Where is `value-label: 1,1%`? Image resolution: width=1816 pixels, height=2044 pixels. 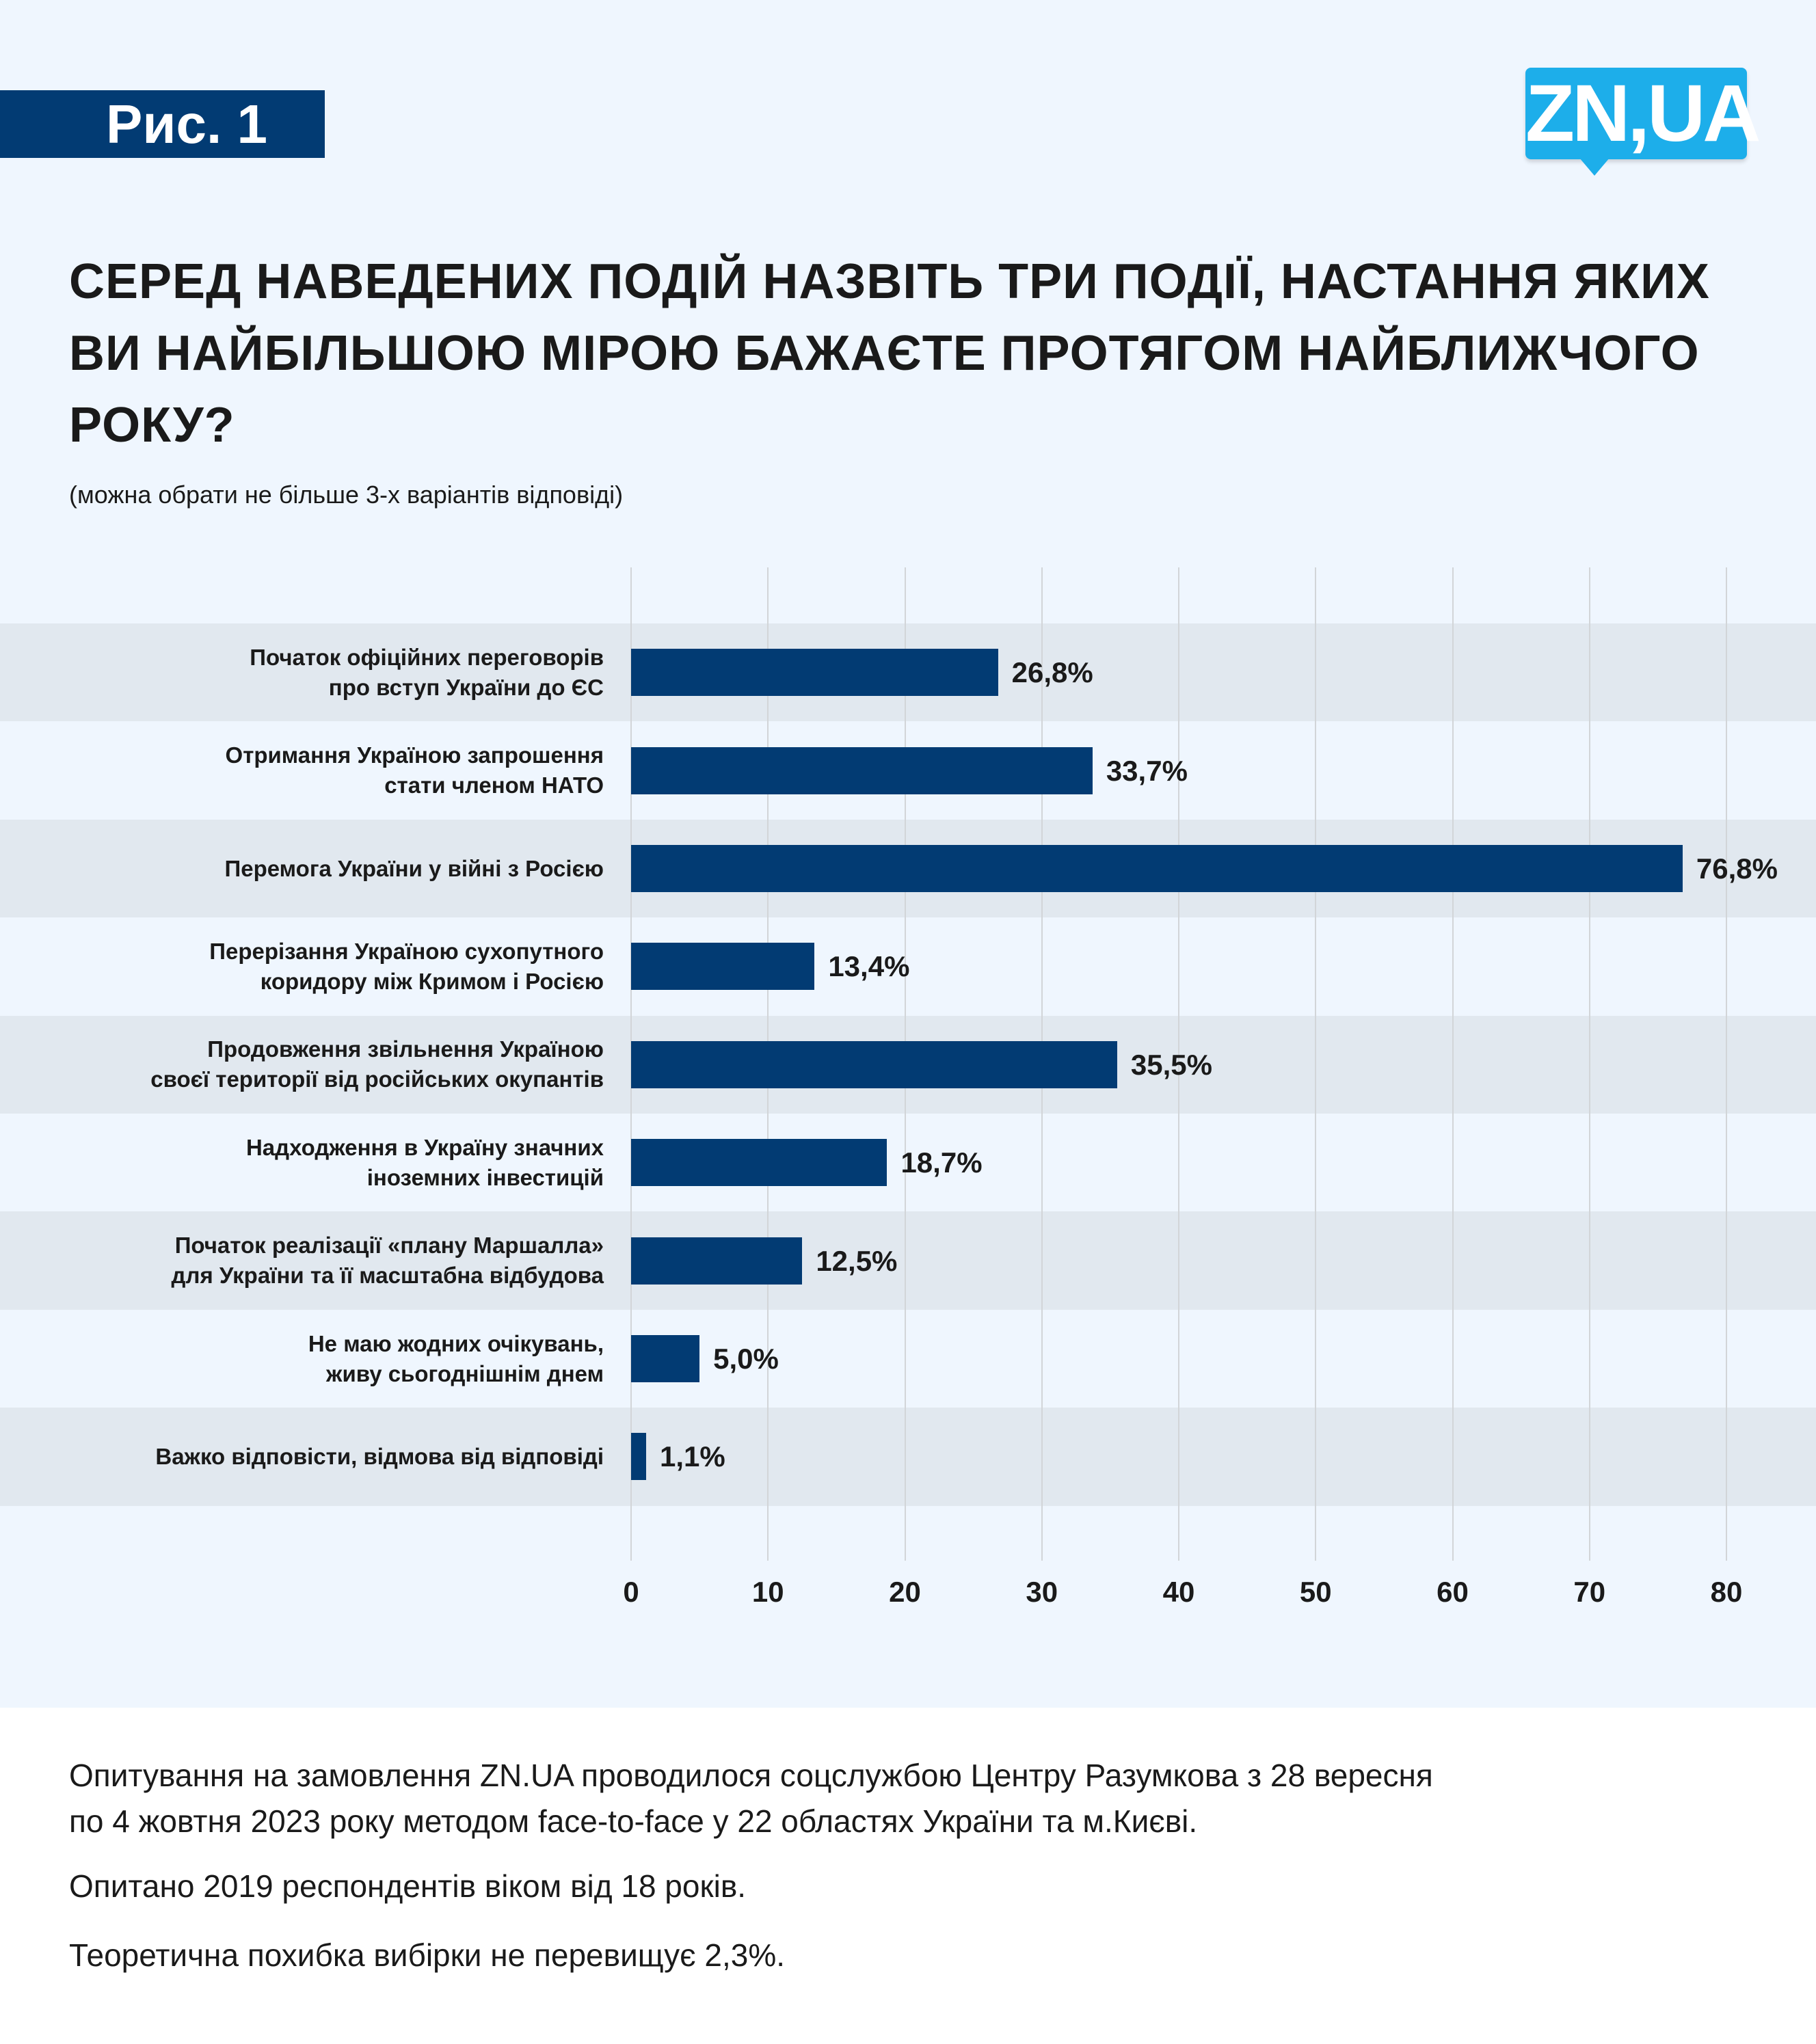
value-label: 1,1% is located at coordinates (692, 1456).